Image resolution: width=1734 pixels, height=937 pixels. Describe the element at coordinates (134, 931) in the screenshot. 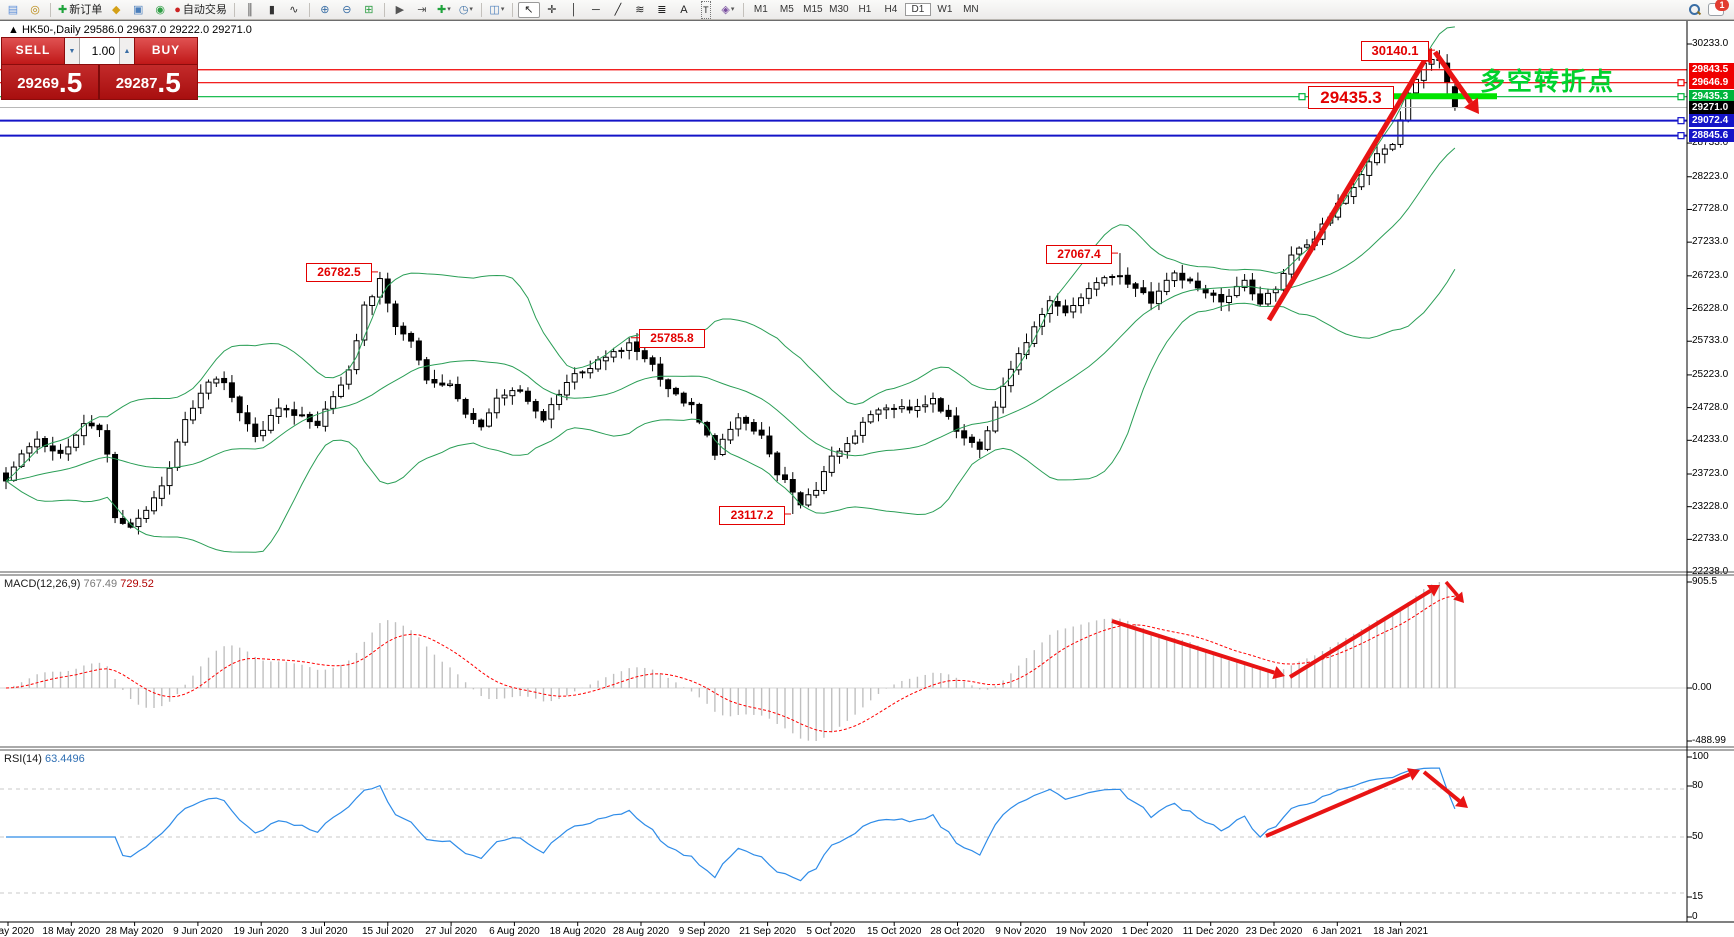

I see `date-label: 28 May 2020` at that location.